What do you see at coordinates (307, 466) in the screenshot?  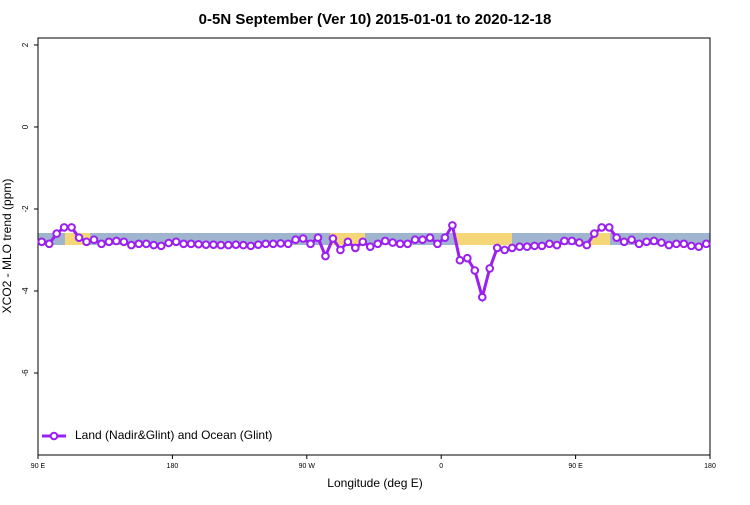 I see `x-tick-label: 90 W` at bounding box center [307, 466].